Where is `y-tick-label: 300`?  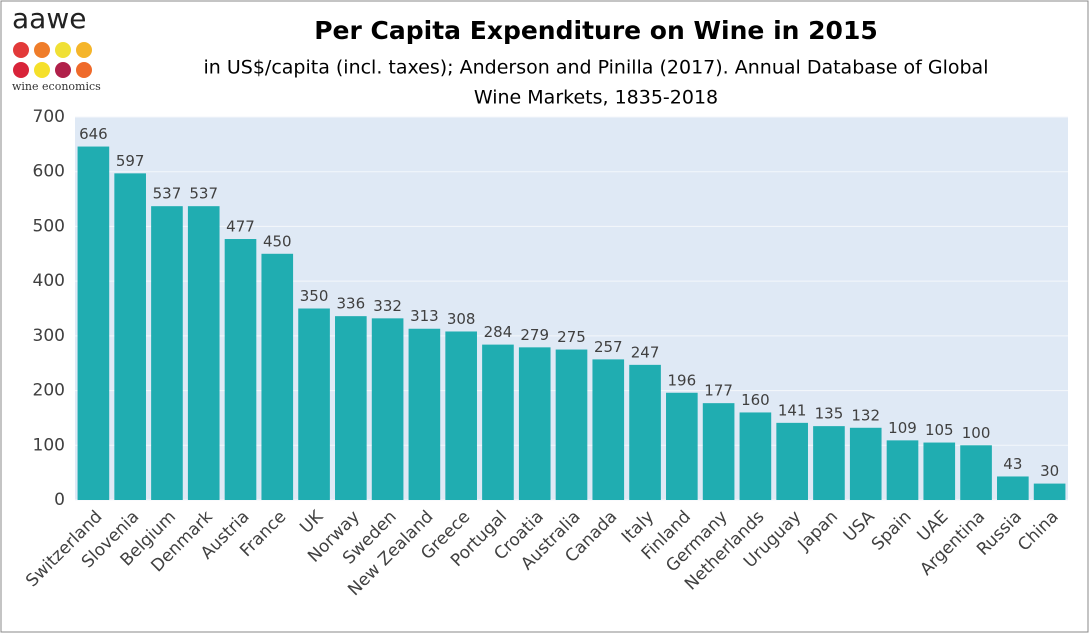 y-tick-label: 300 is located at coordinates (49, 336).